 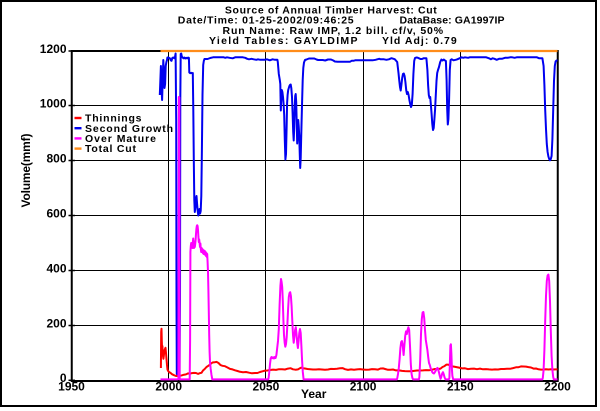 I want to click on svg-text: Thinnings, so click(x=113, y=119).